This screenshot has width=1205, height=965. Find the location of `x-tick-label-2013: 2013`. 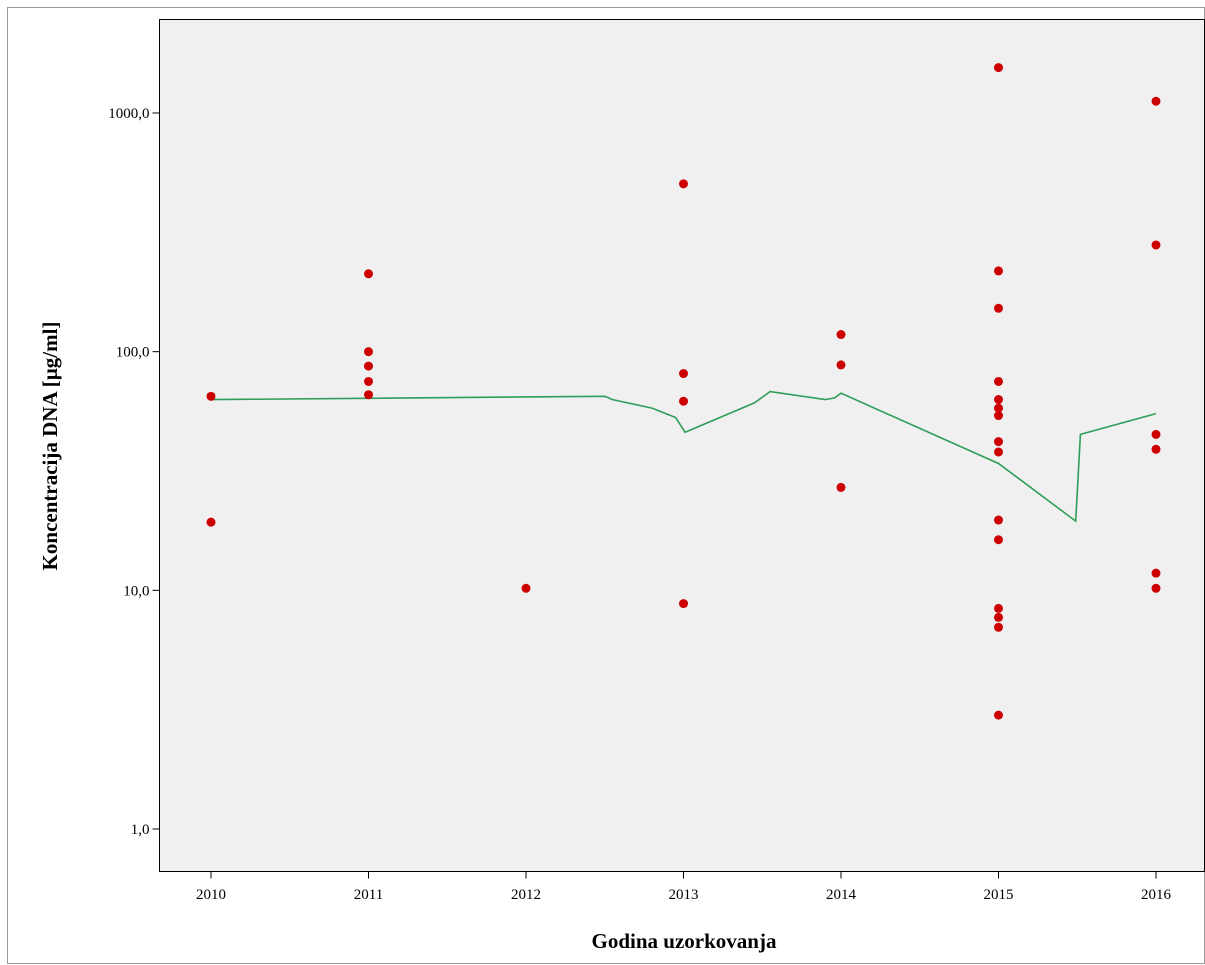

x-tick-label-2013: 2013 is located at coordinates (684, 895).